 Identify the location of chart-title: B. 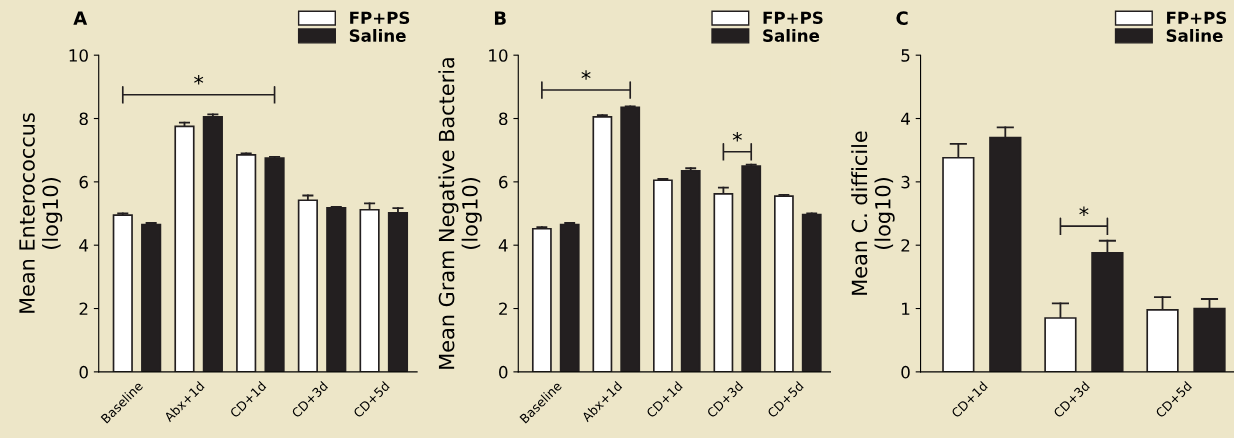
(500, 18).